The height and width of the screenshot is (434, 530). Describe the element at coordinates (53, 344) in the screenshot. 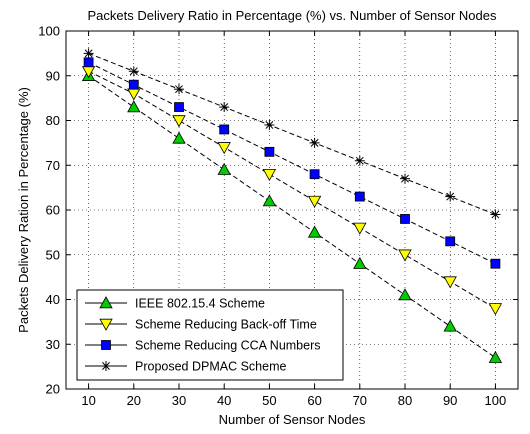

I see `y-tick-label: 30` at that location.